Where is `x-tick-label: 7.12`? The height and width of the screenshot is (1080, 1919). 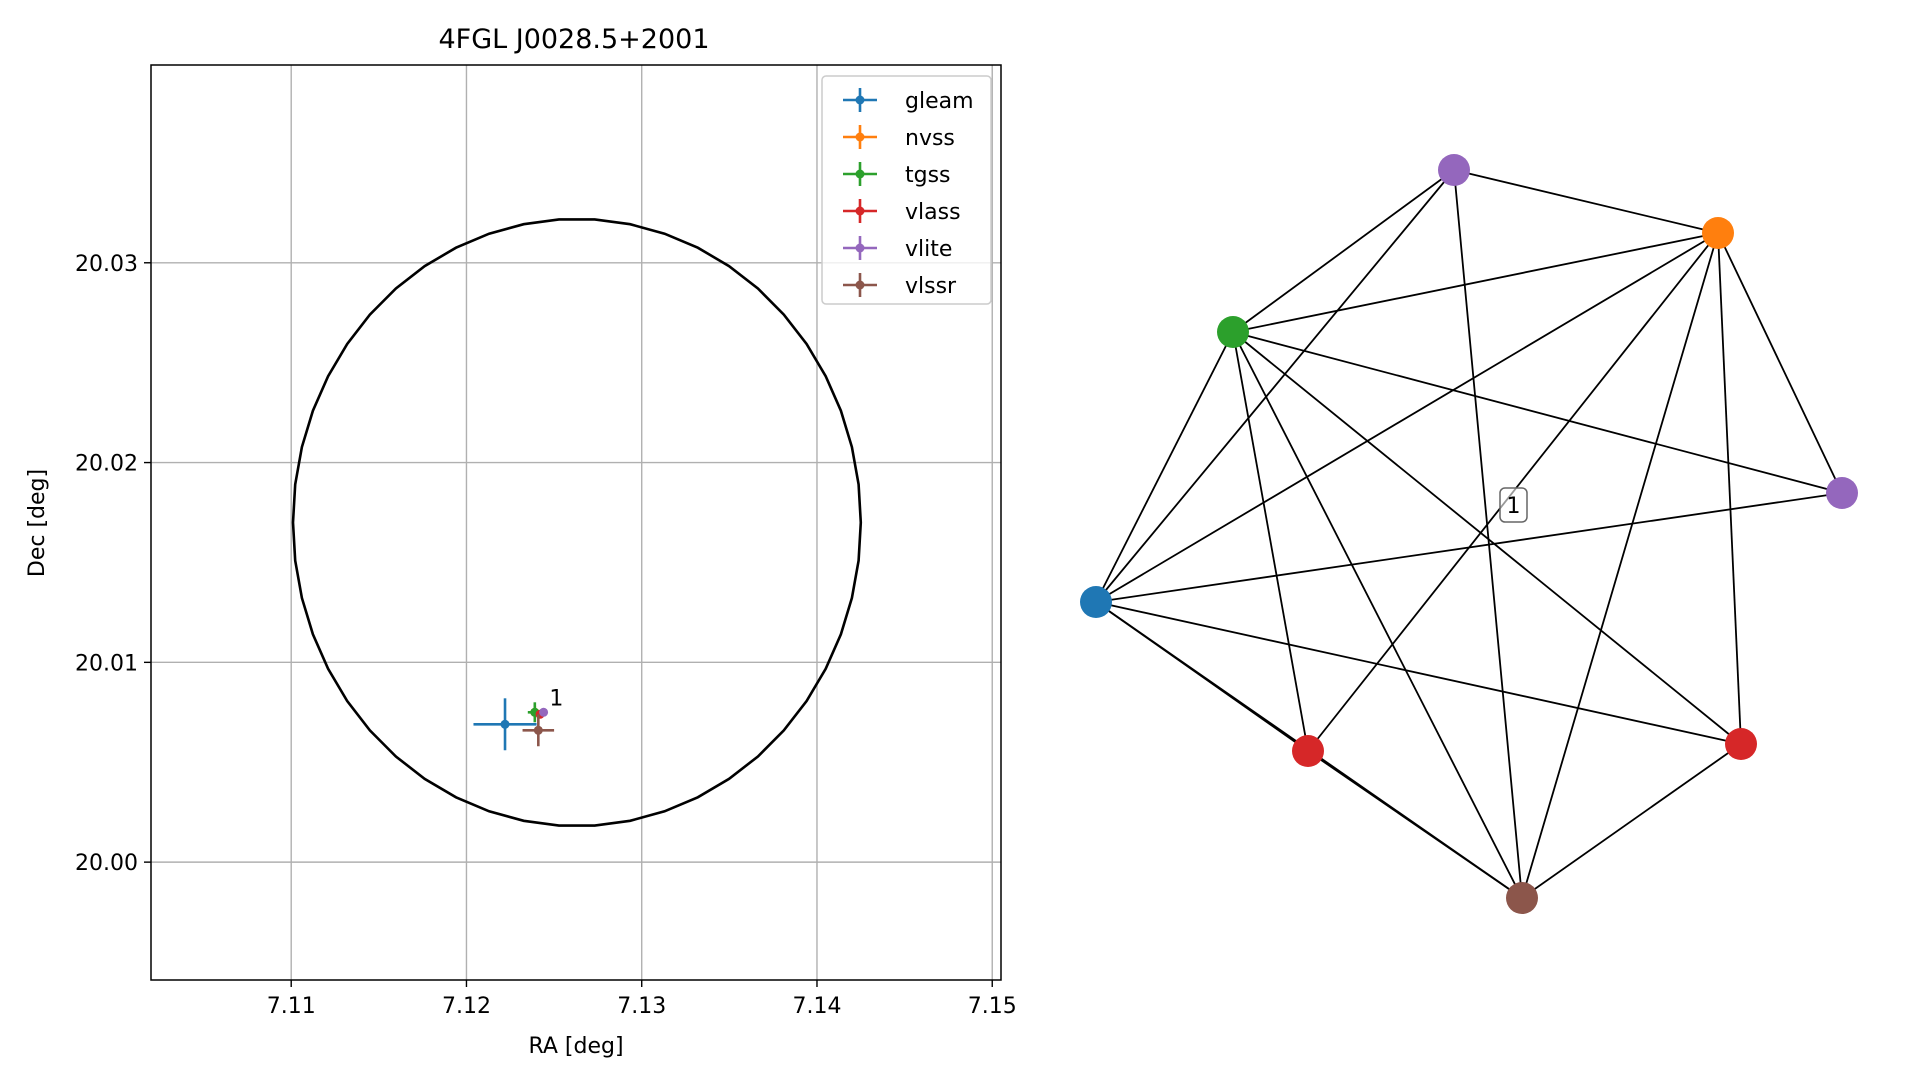
x-tick-label: 7.12 is located at coordinates (466, 1006).